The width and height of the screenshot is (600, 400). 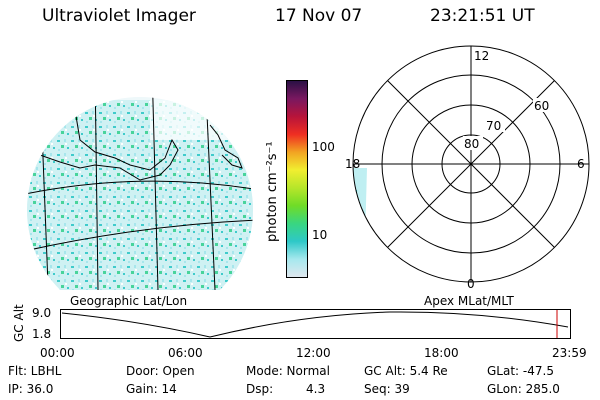 What do you see at coordinates (523, 389) in the screenshot?
I see `status-glon: GLon: 285.0` at bounding box center [523, 389].